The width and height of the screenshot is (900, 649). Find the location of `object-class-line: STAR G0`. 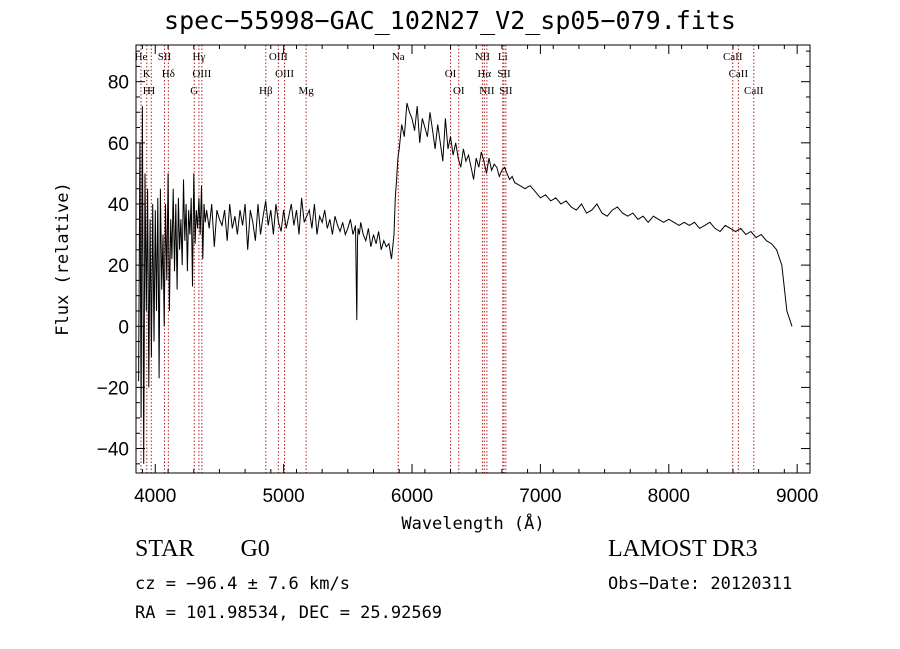

object-class-line: STAR G0 is located at coordinates (202, 549).